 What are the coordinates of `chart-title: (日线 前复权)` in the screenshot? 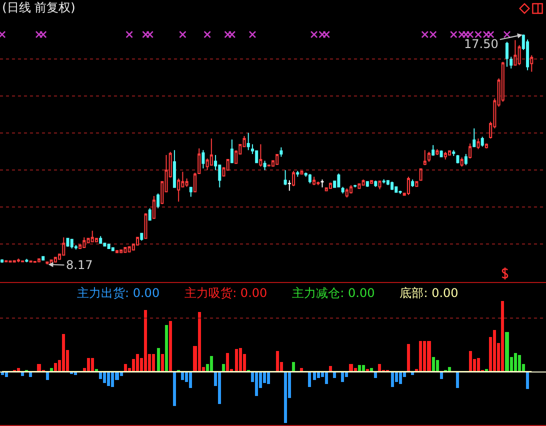 It's located at (39, 7).